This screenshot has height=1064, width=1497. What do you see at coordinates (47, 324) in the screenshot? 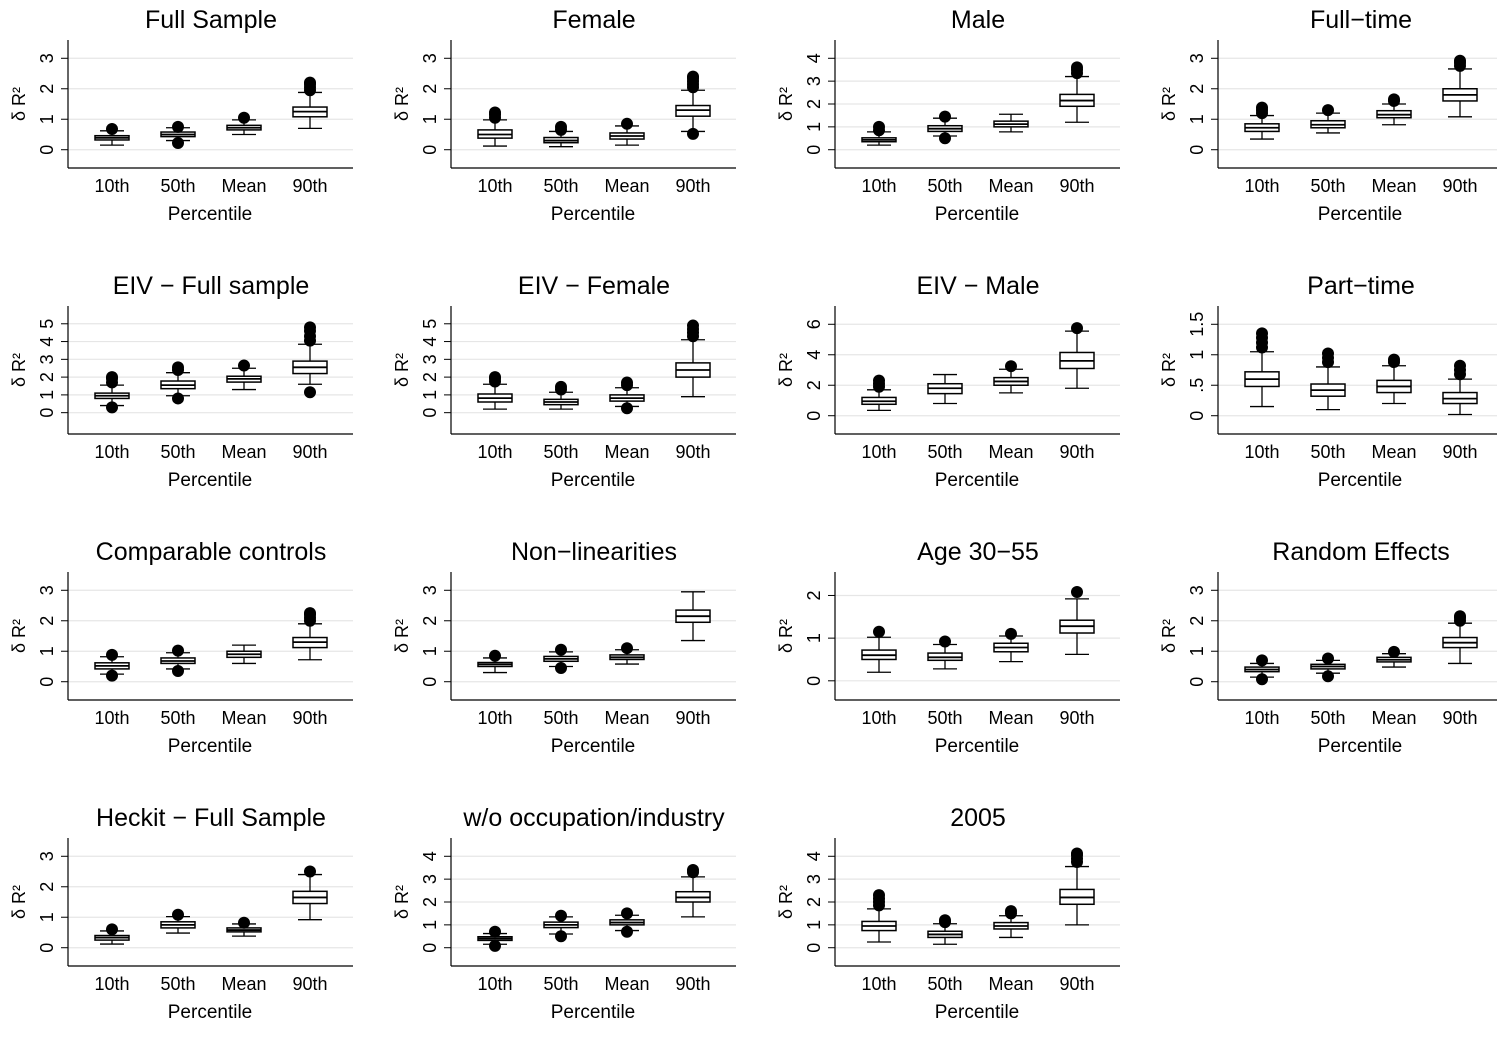
I see `y-tick-label: 5` at bounding box center [47, 324].